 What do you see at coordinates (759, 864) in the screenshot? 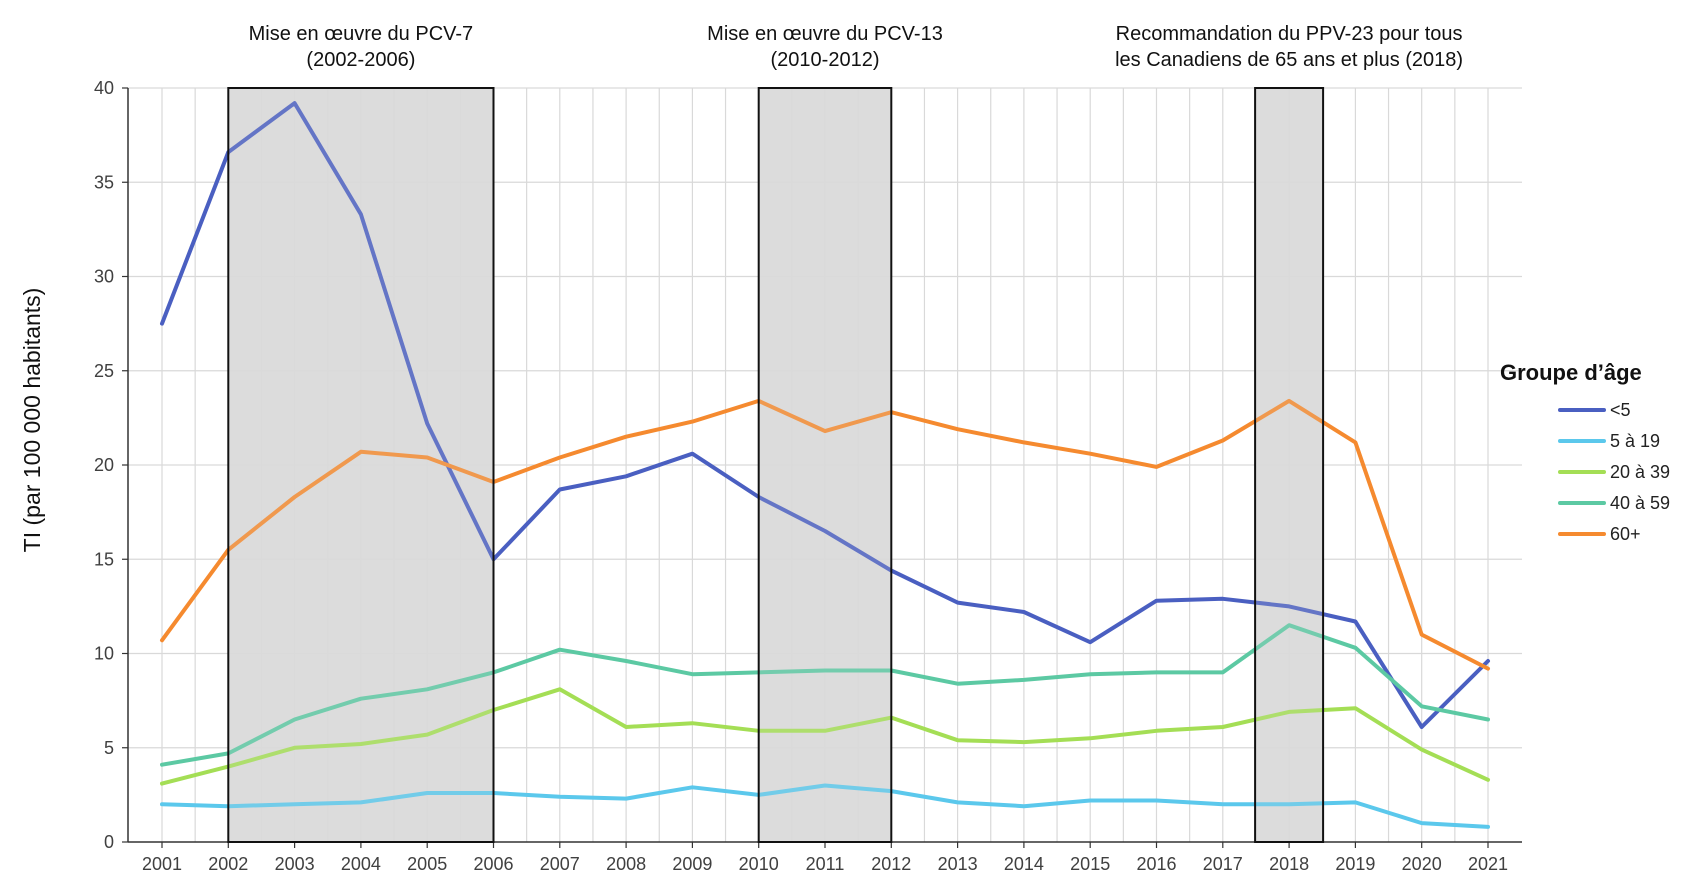
I see `x-tick-label: 2010` at bounding box center [759, 864].